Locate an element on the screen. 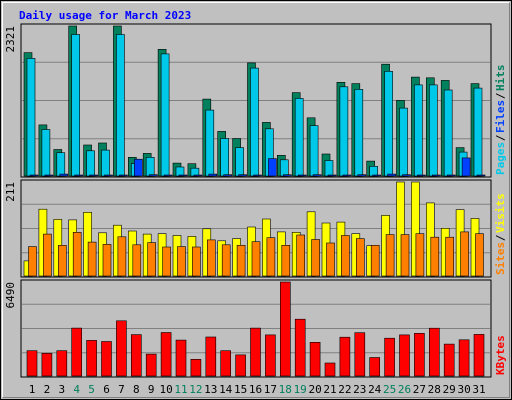 Image resolution: width=512 pixels, height=400 pixels. day-label: 3 is located at coordinates (61, 389).